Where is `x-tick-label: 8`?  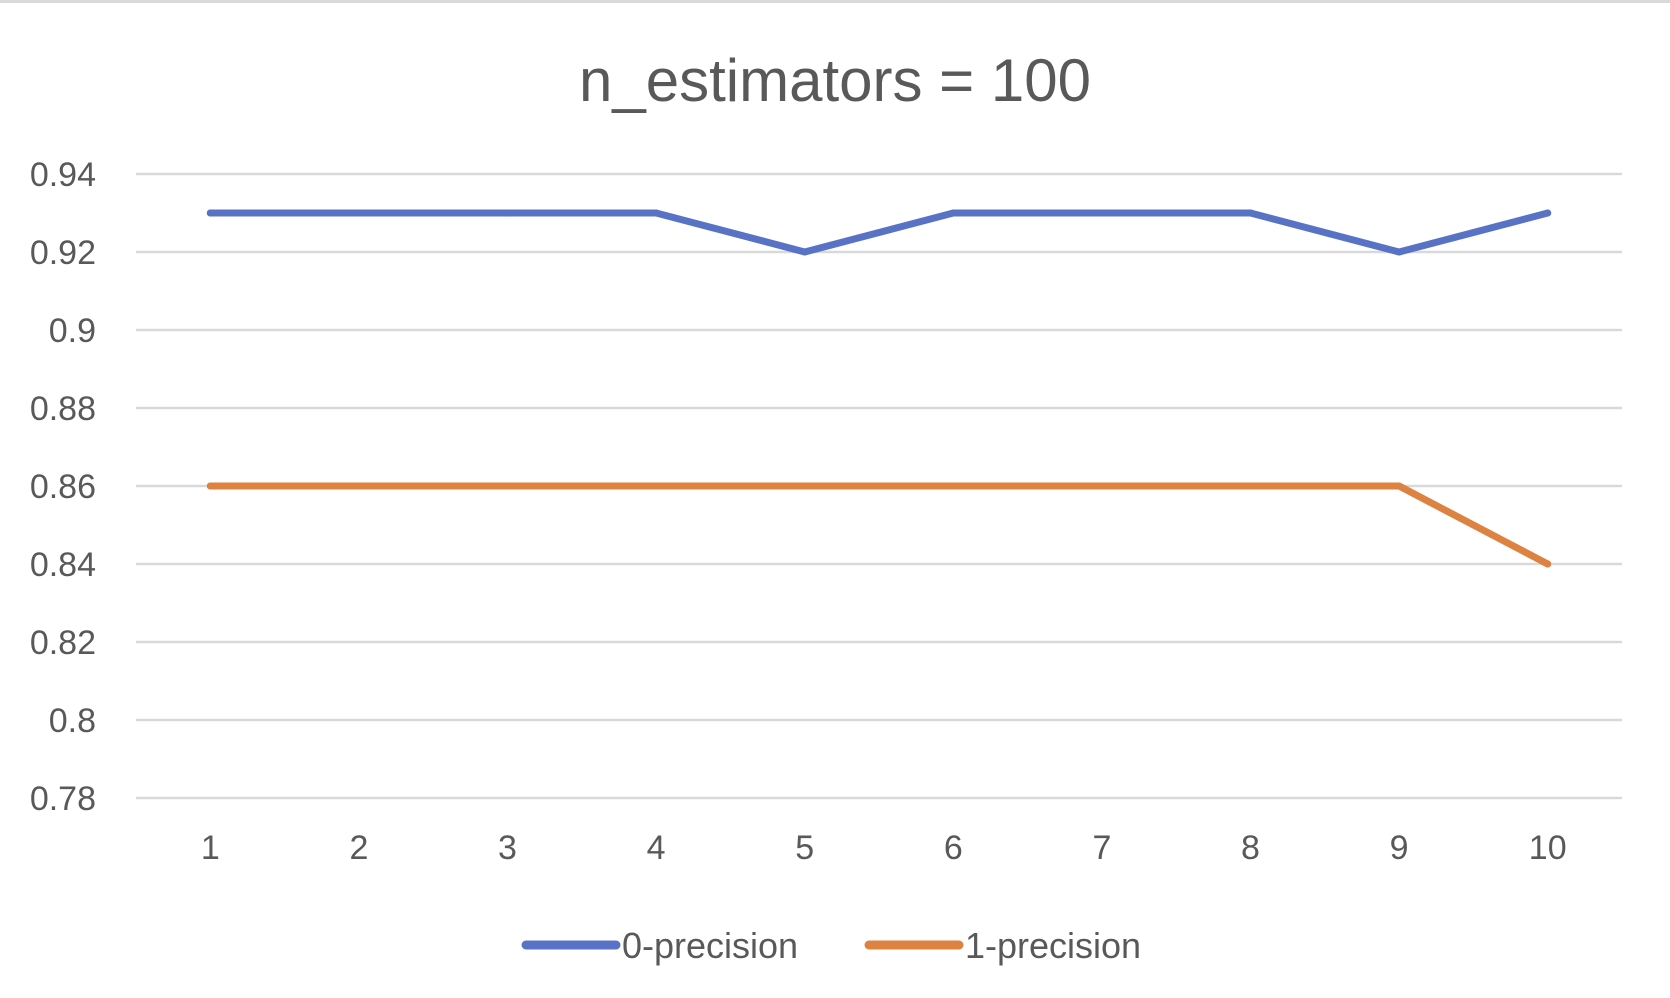
x-tick-label: 8 is located at coordinates (1250, 848).